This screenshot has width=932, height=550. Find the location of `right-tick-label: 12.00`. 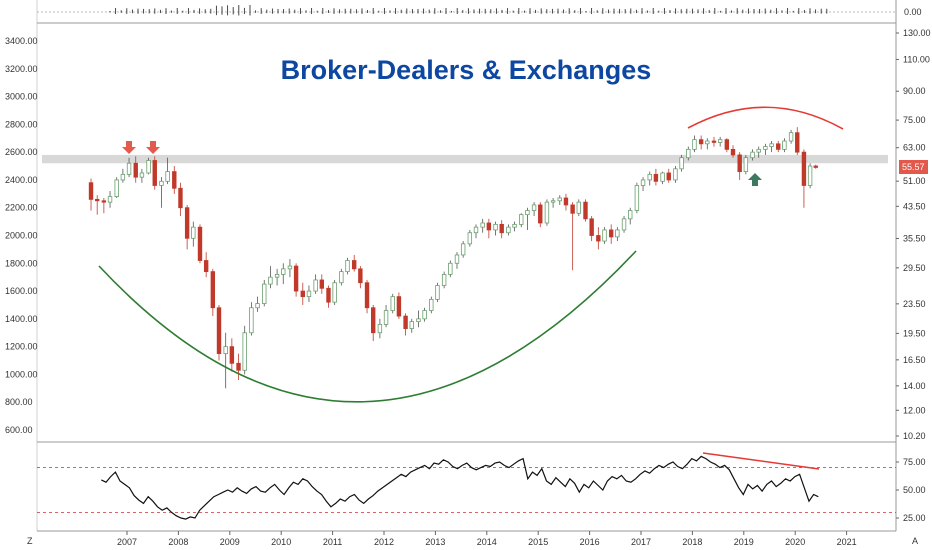

right-tick-label: 12.00 is located at coordinates (914, 410).